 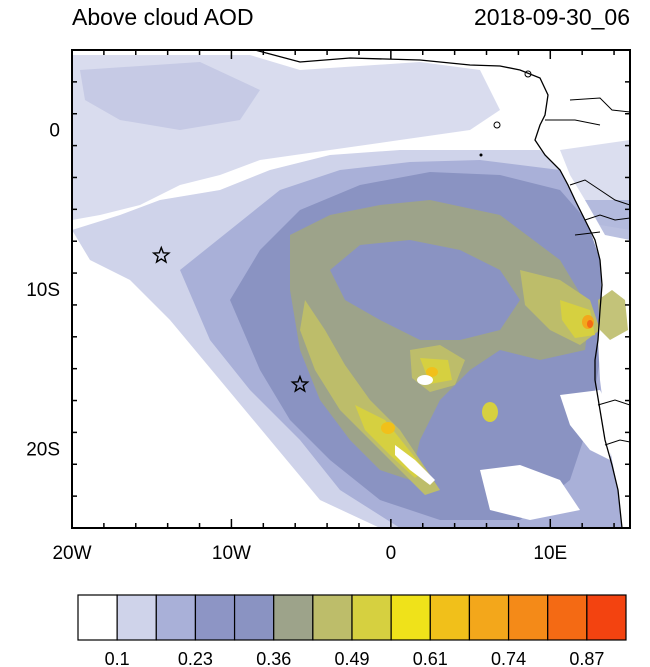 What do you see at coordinates (586, 658) in the screenshot?
I see `colorbar-label: 0.87` at bounding box center [586, 658].